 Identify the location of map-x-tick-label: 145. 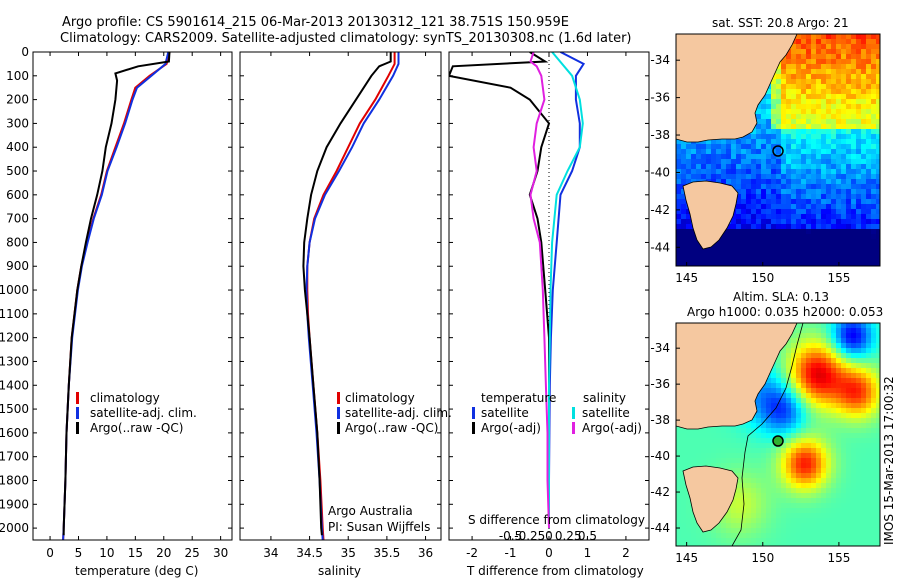
(686, 278).